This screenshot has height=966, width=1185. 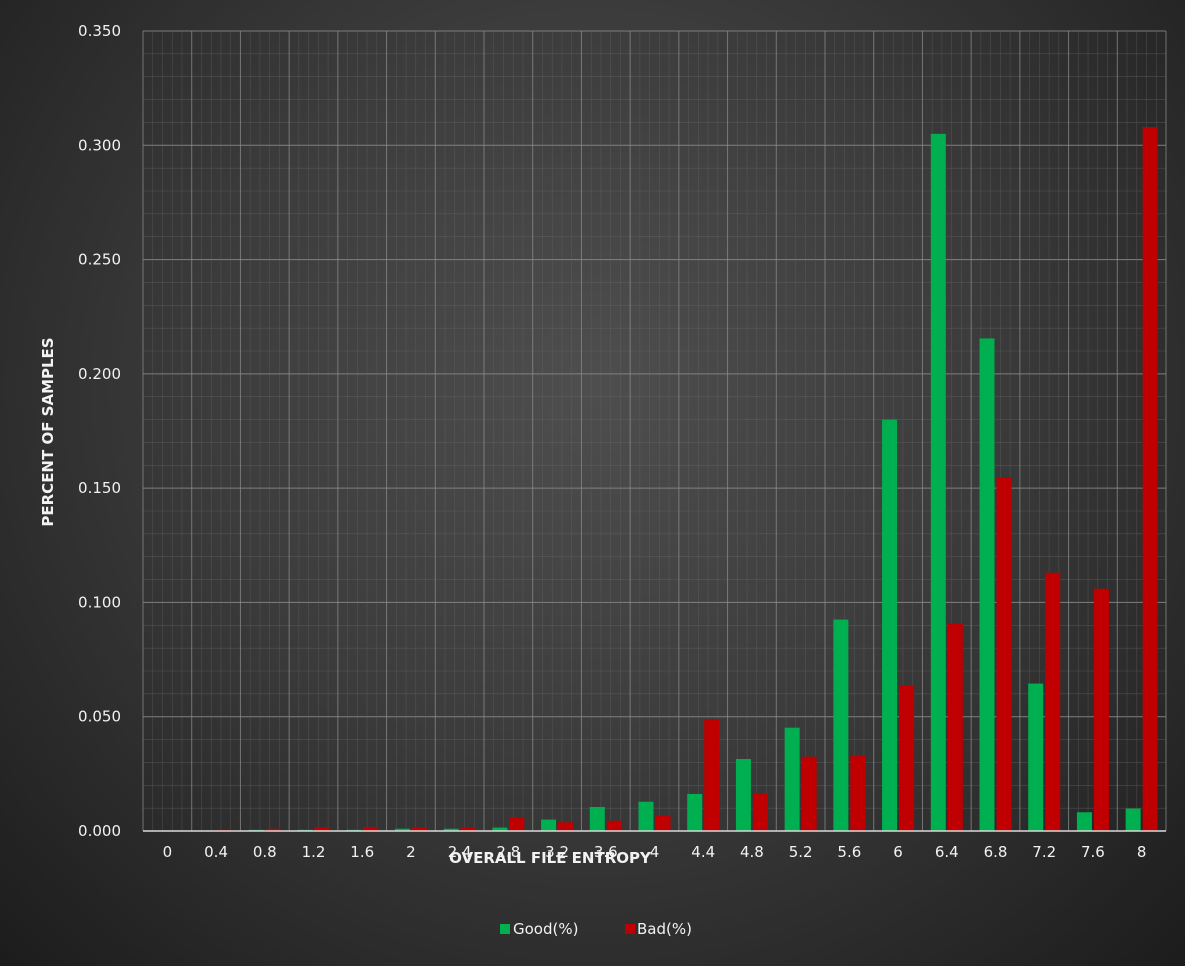 I want to click on x-tick-label: 5.6, so click(x=849, y=852).